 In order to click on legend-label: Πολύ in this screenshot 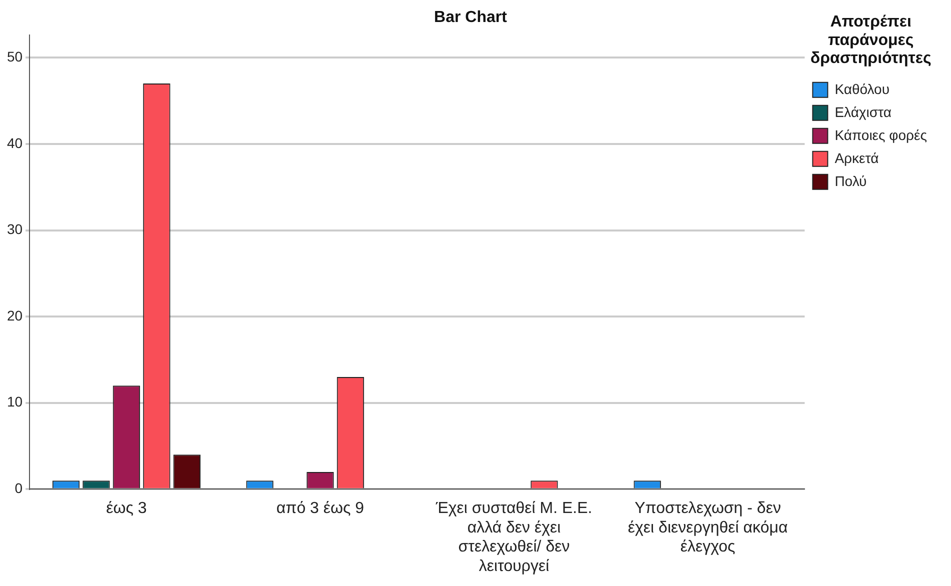, I will do `click(850, 180)`.